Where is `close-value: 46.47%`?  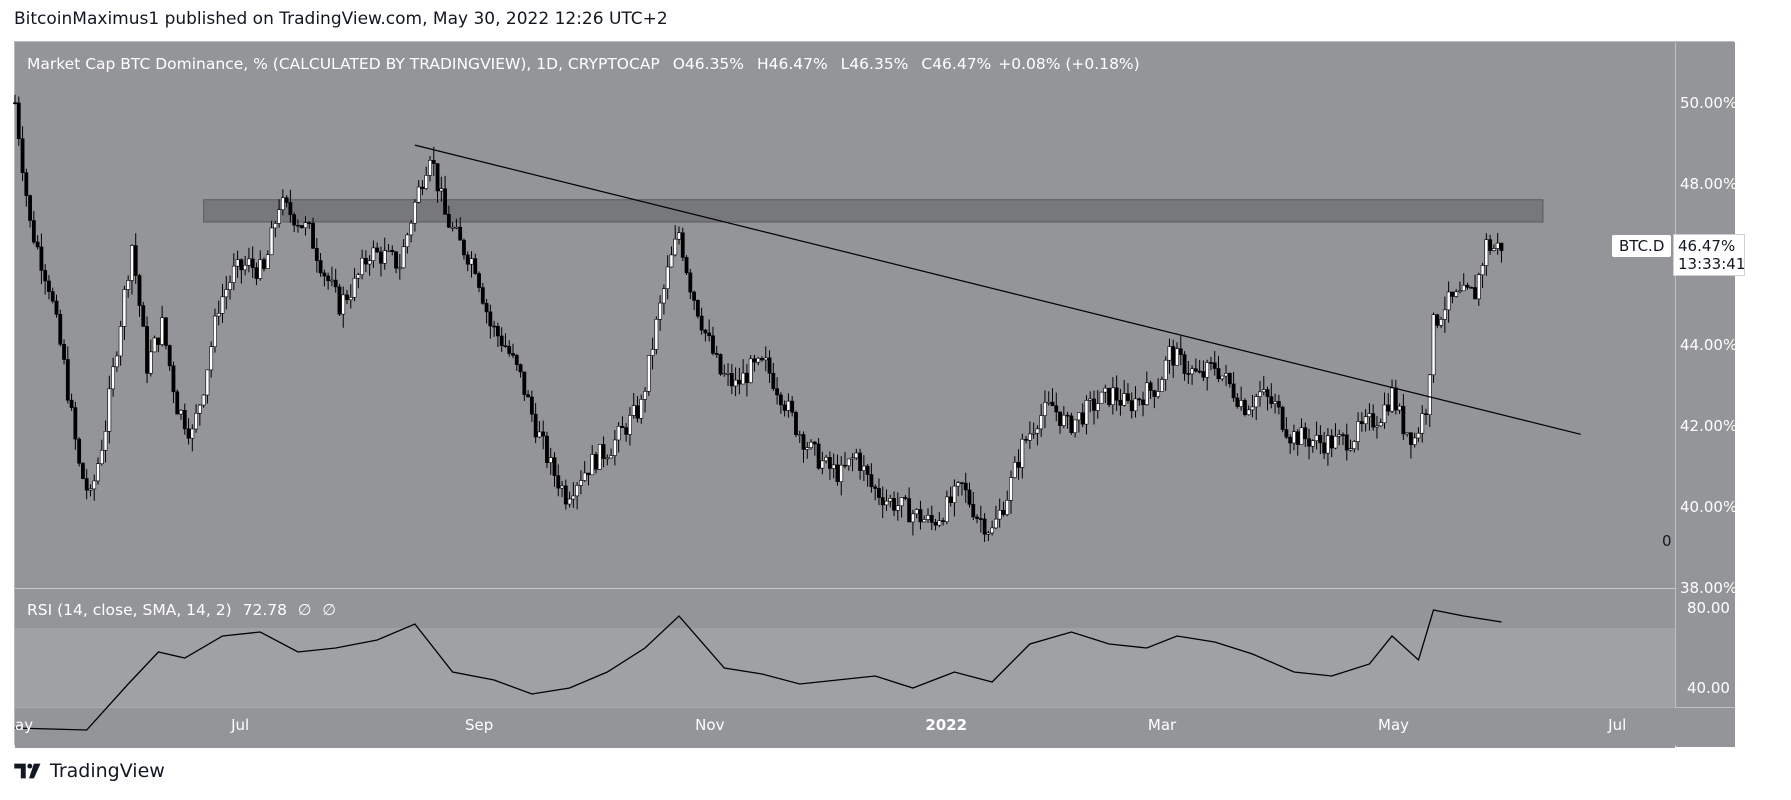 close-value: 46.47% is located at coordinates (962, 64).